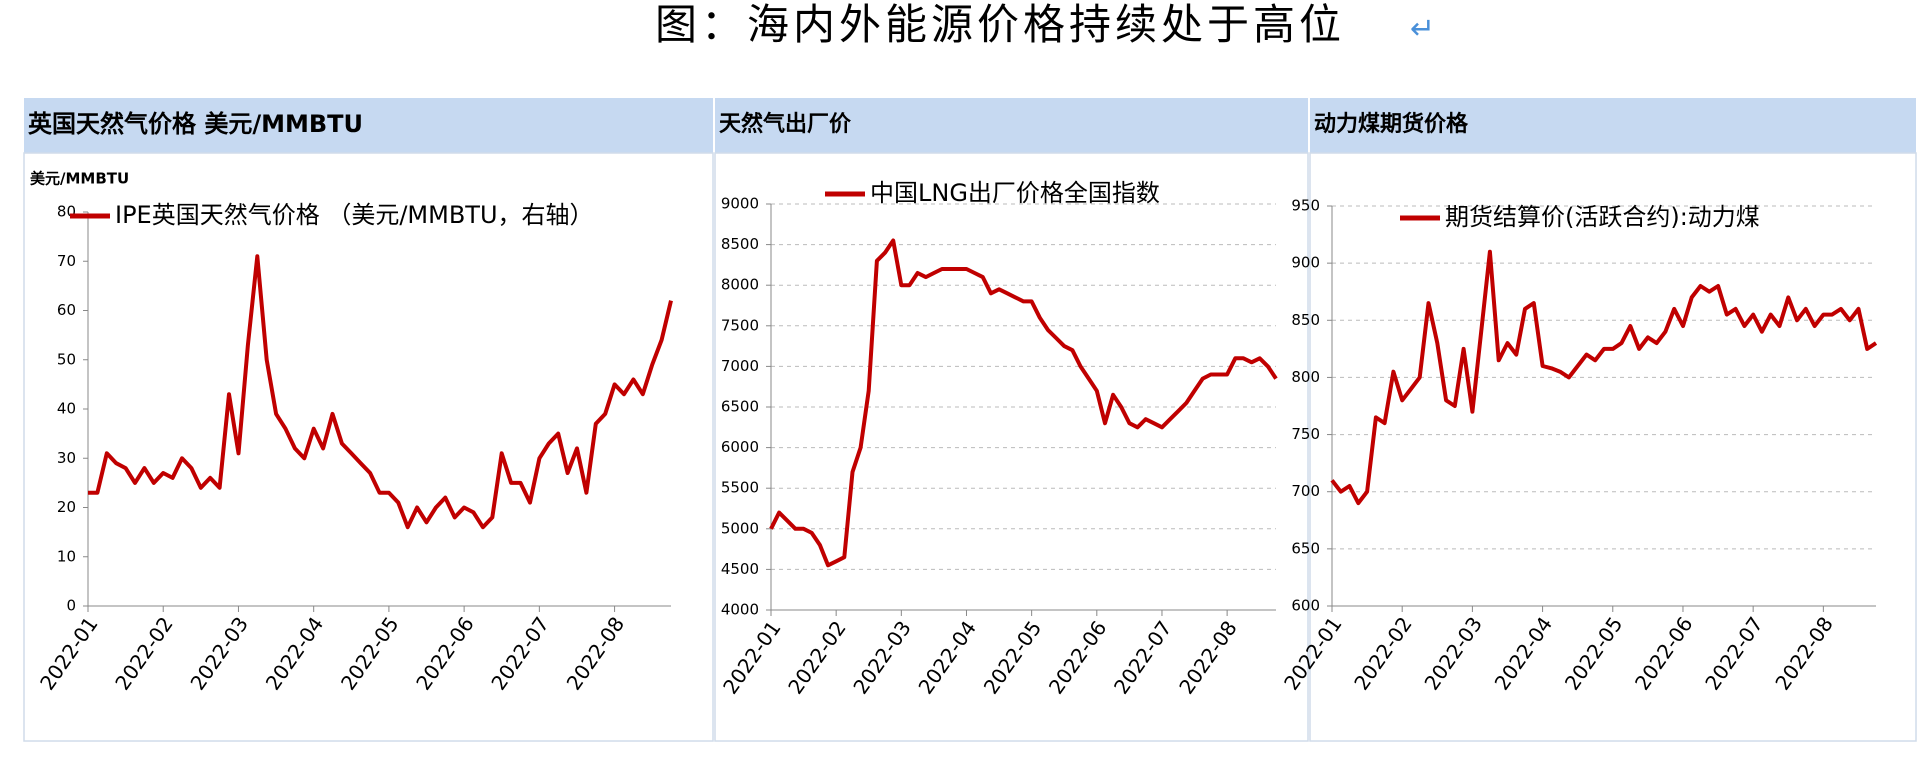 Image resolution: width=1920 pixels, height=758 pixels. I want to click on y-tick-label: 5500, so click(740, 488).